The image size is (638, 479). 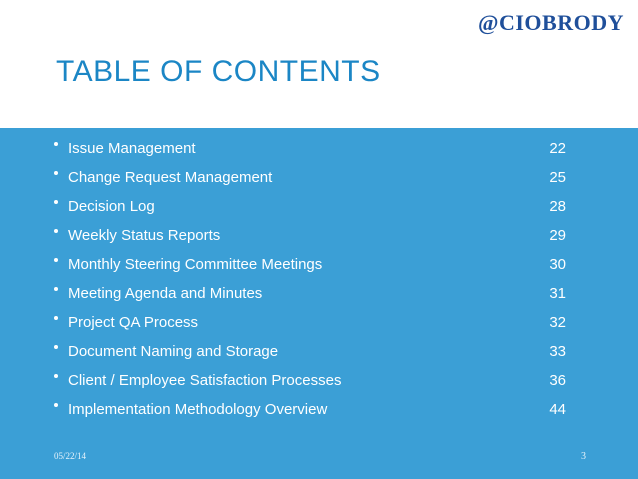 What do you see at coordinates (557, 351) in the screenshot?
I see `toc-item-page: 33` at bounding box center [557, 351].